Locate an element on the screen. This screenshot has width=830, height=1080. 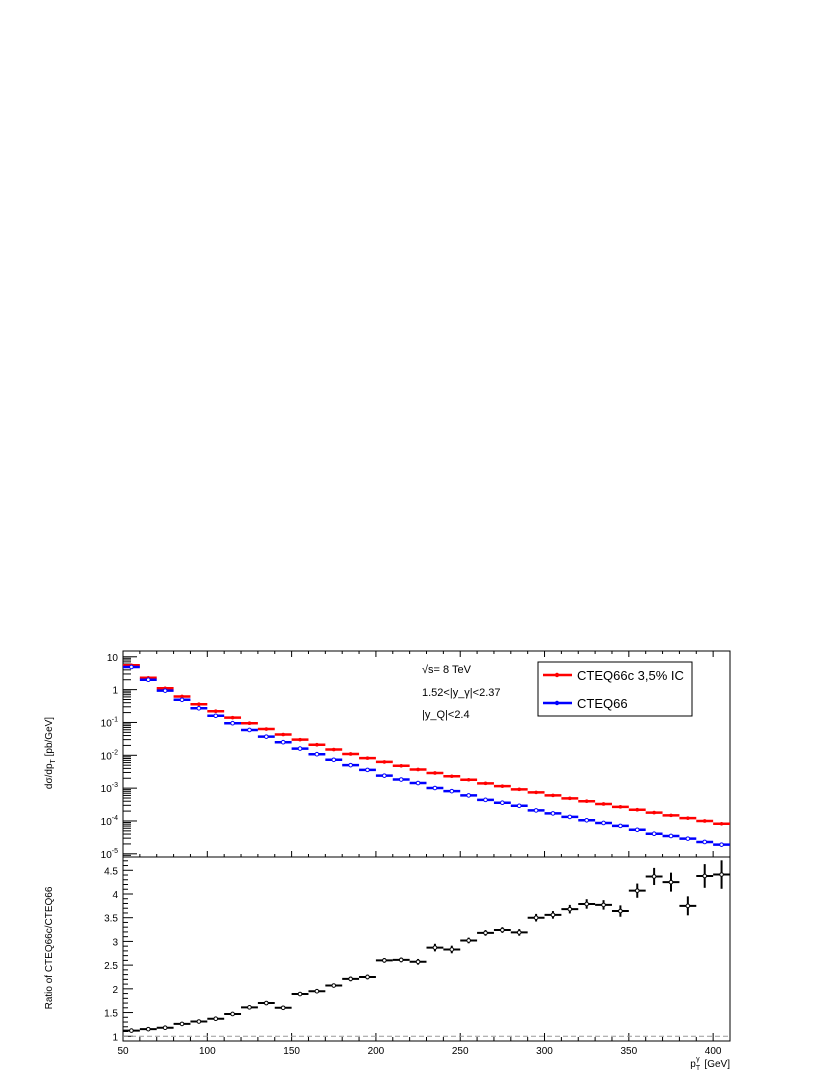
top-y-tick-label: 10⁻³ is located at coordinates (109, 788).